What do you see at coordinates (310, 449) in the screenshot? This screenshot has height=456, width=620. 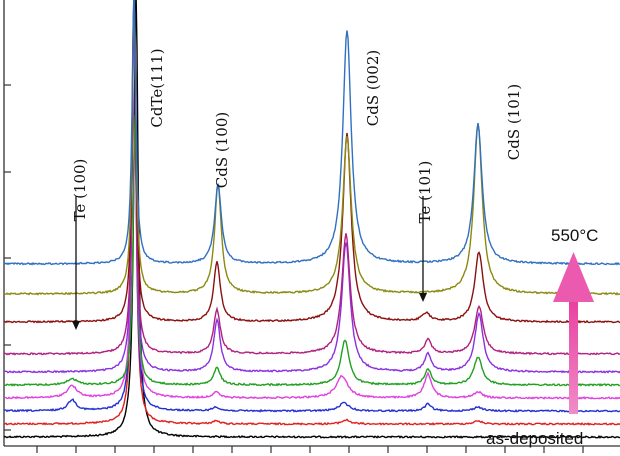 I see `x-ticks` at bounding box center [310, 449].